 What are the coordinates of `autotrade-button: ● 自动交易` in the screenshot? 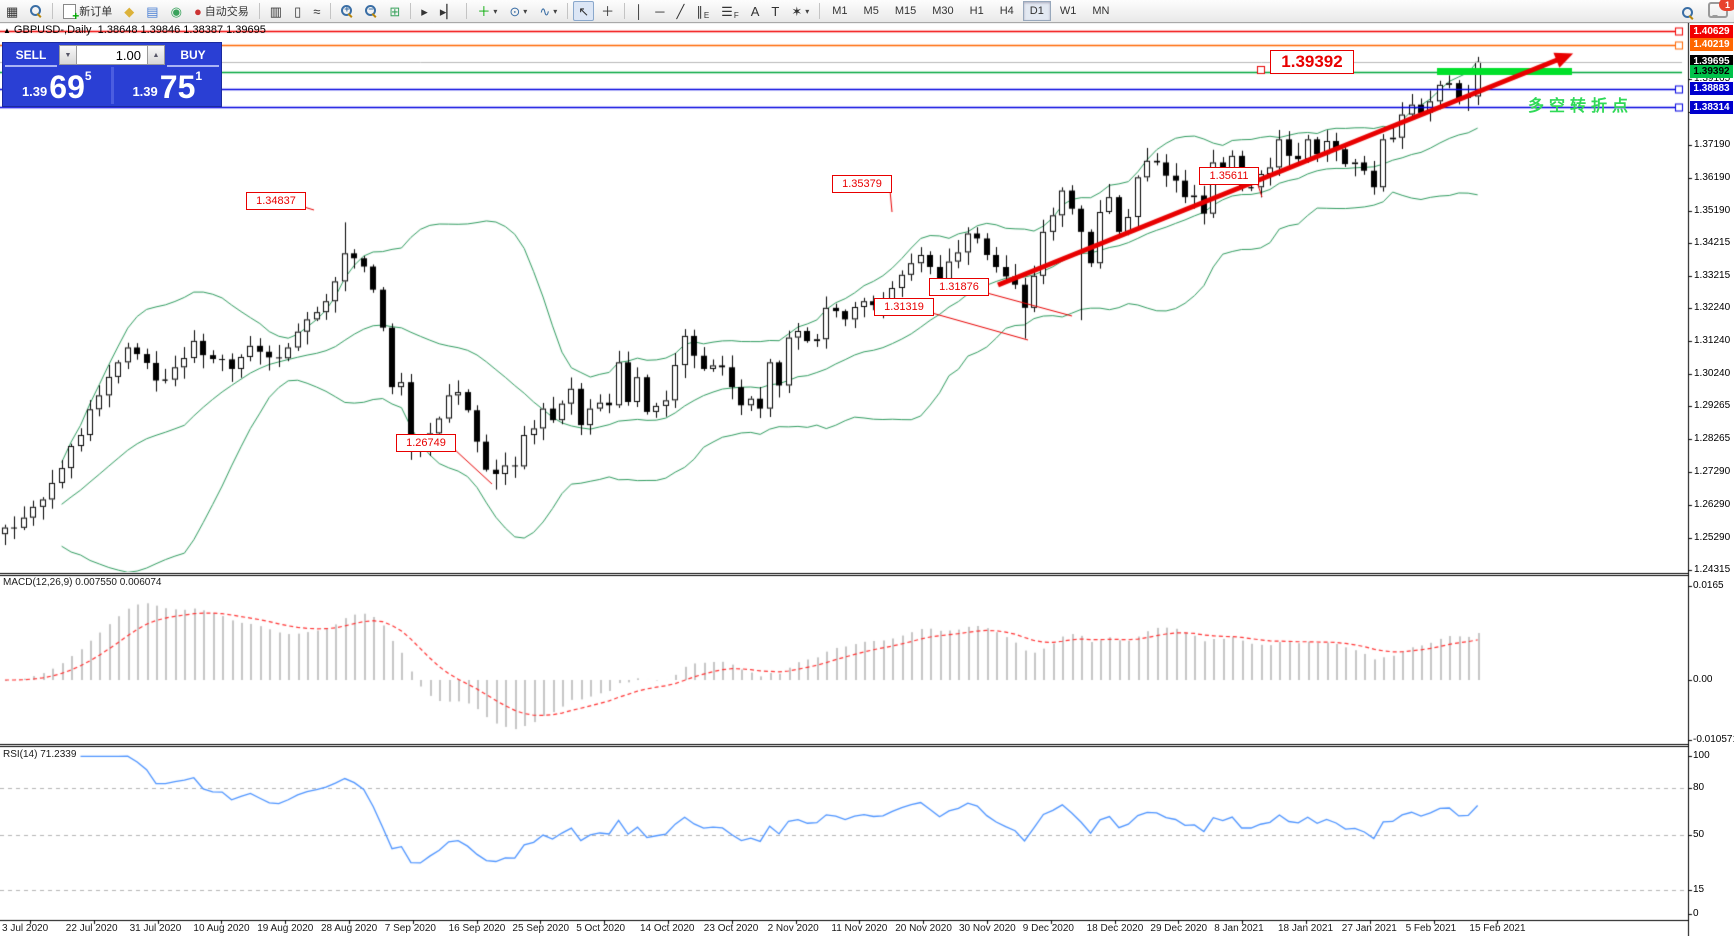 It's located at (221, 11).